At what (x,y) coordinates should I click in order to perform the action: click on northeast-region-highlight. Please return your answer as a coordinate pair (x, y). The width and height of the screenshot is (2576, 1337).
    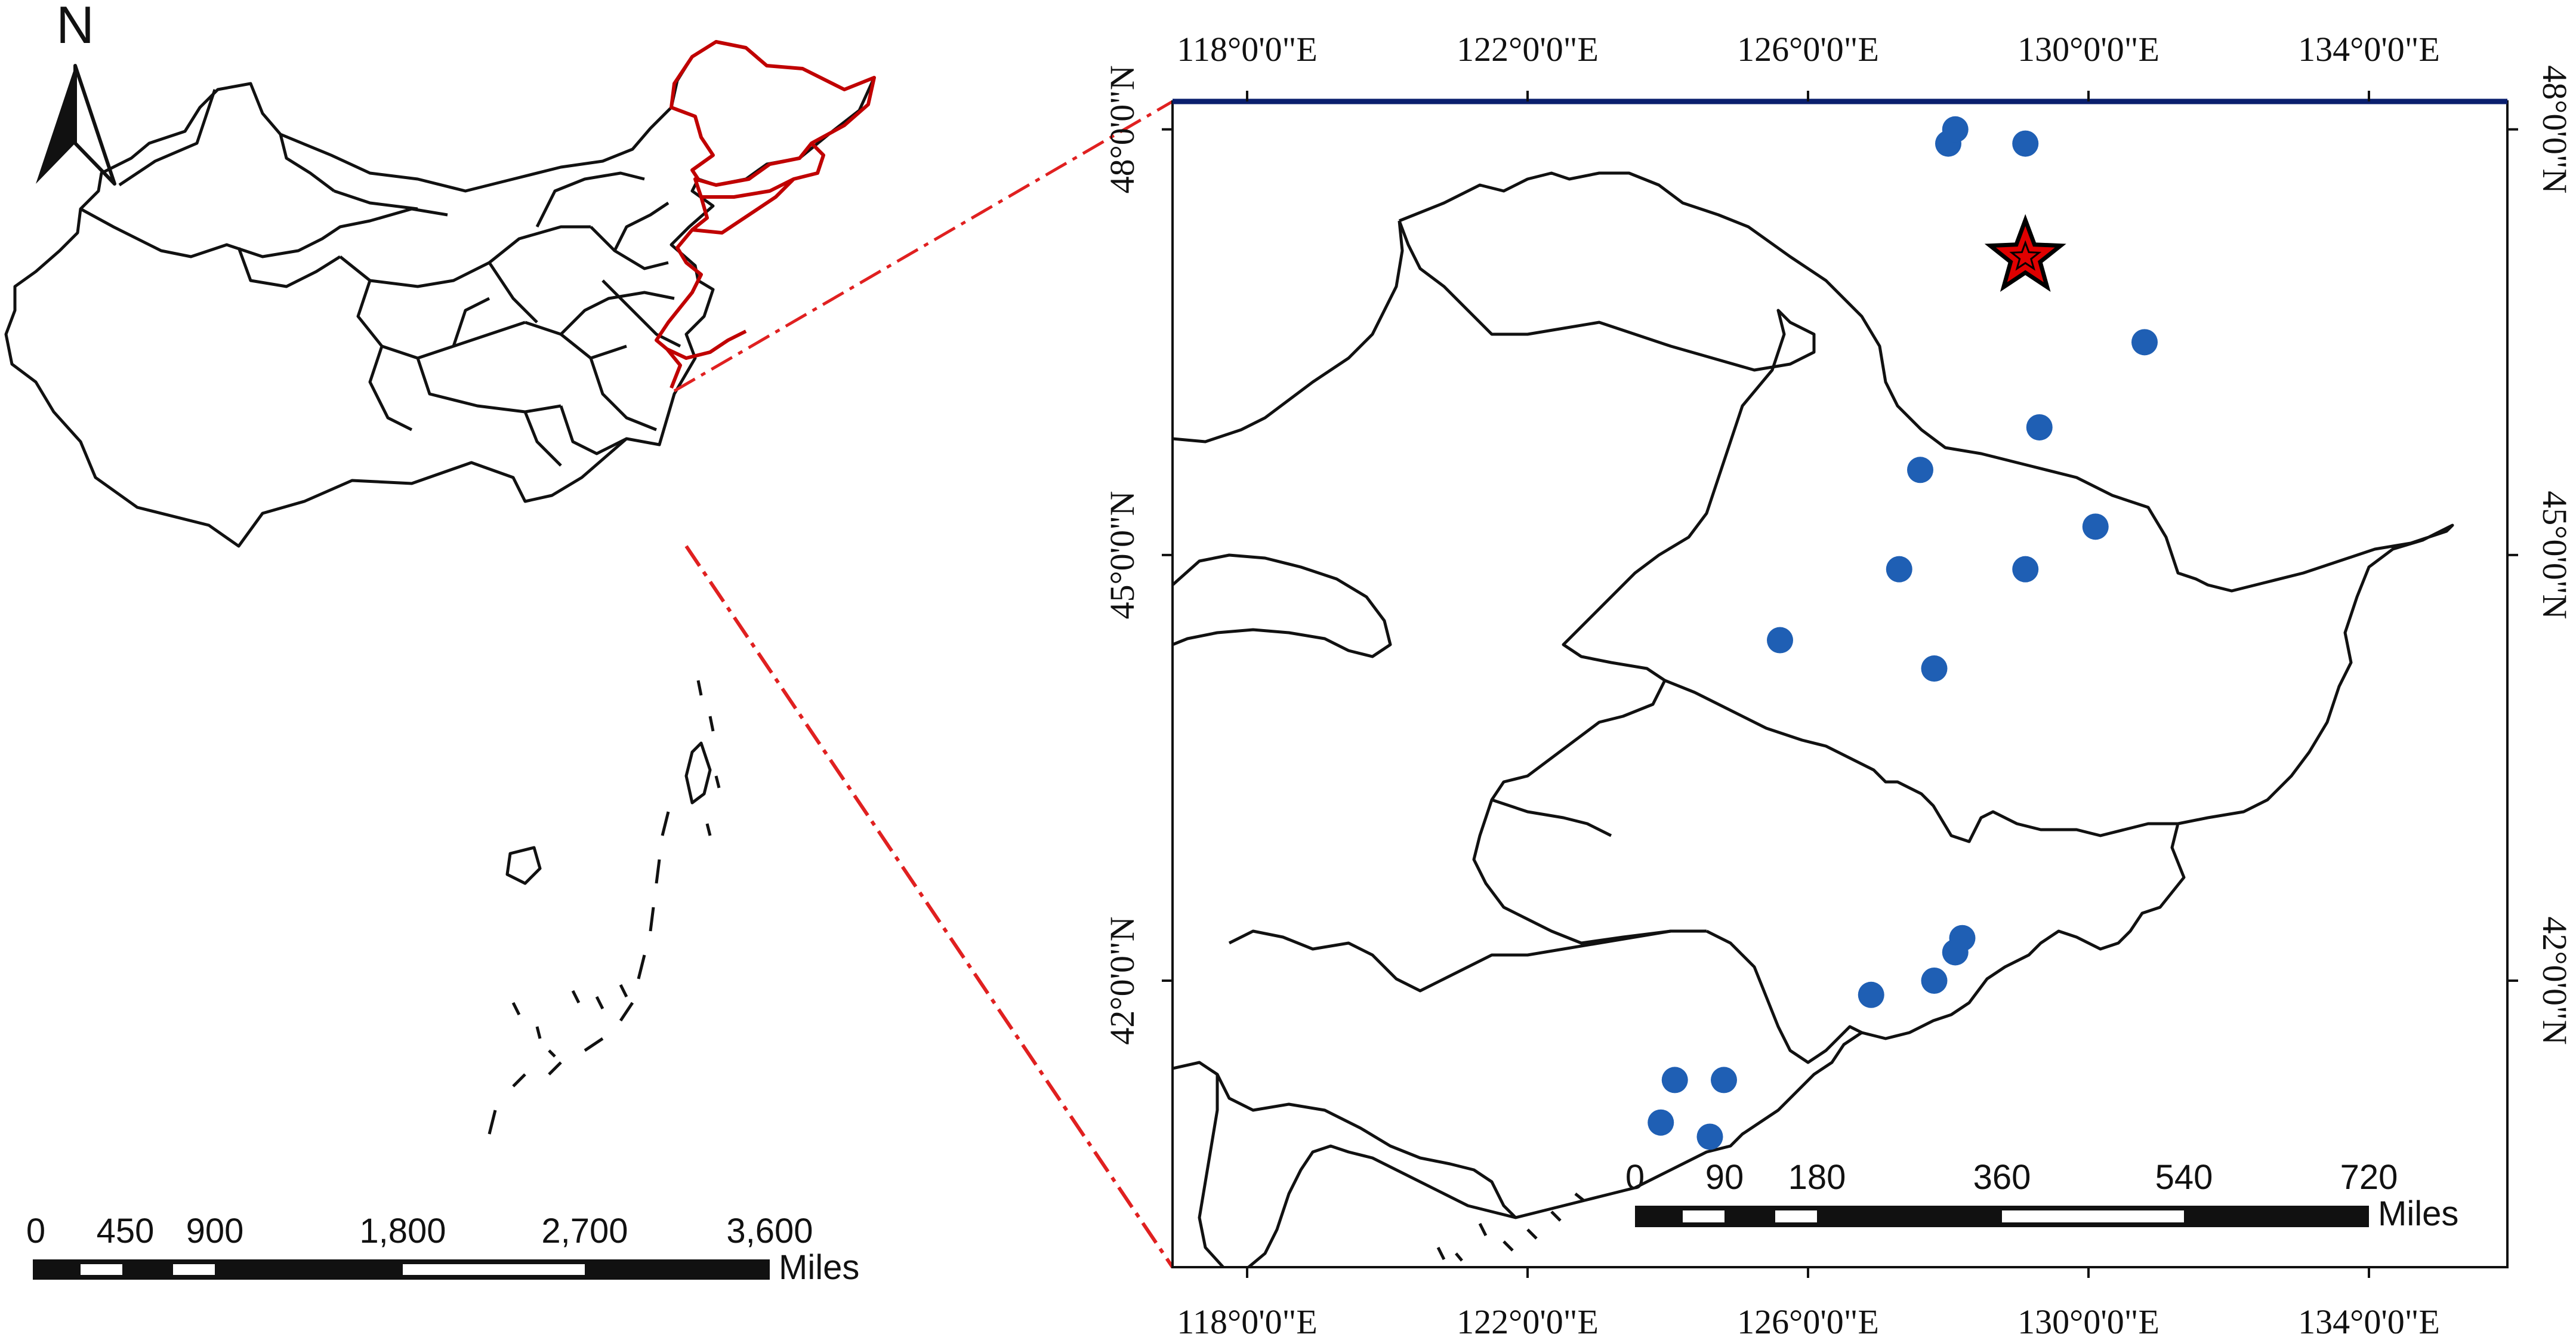
    Looking at the image, I should click on (765, 215).